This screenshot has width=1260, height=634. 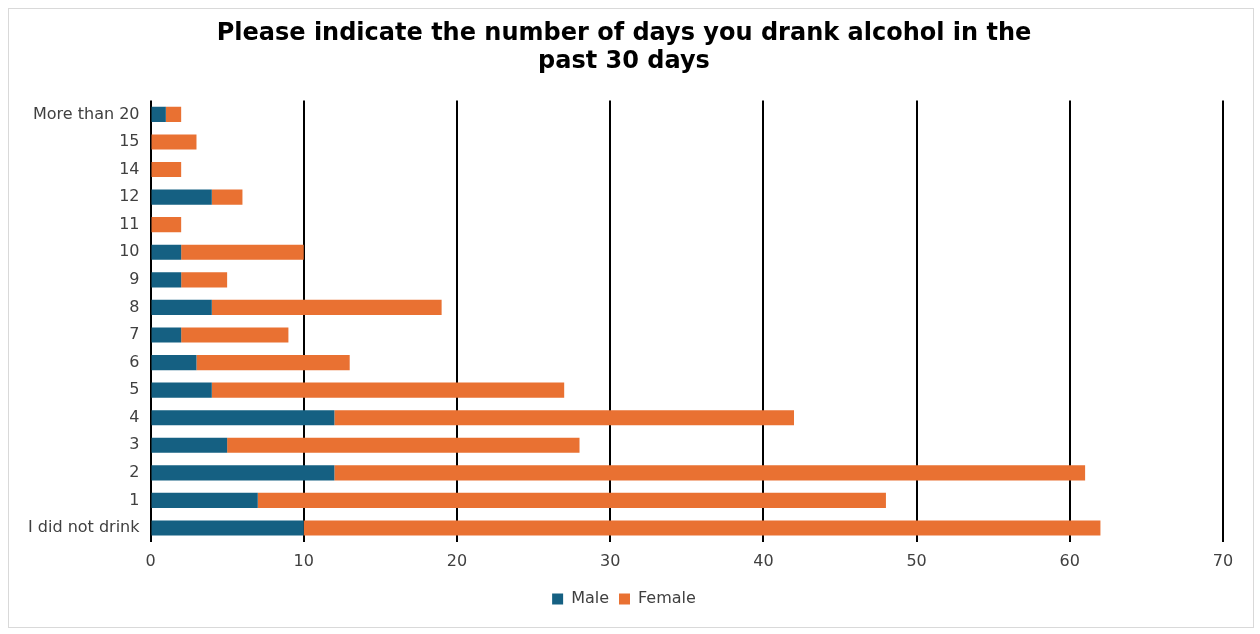 What do you see at coordinates (763, 560) in the screenshot?
I see `x-tick-label: 40` at bounding box center [763, 560].